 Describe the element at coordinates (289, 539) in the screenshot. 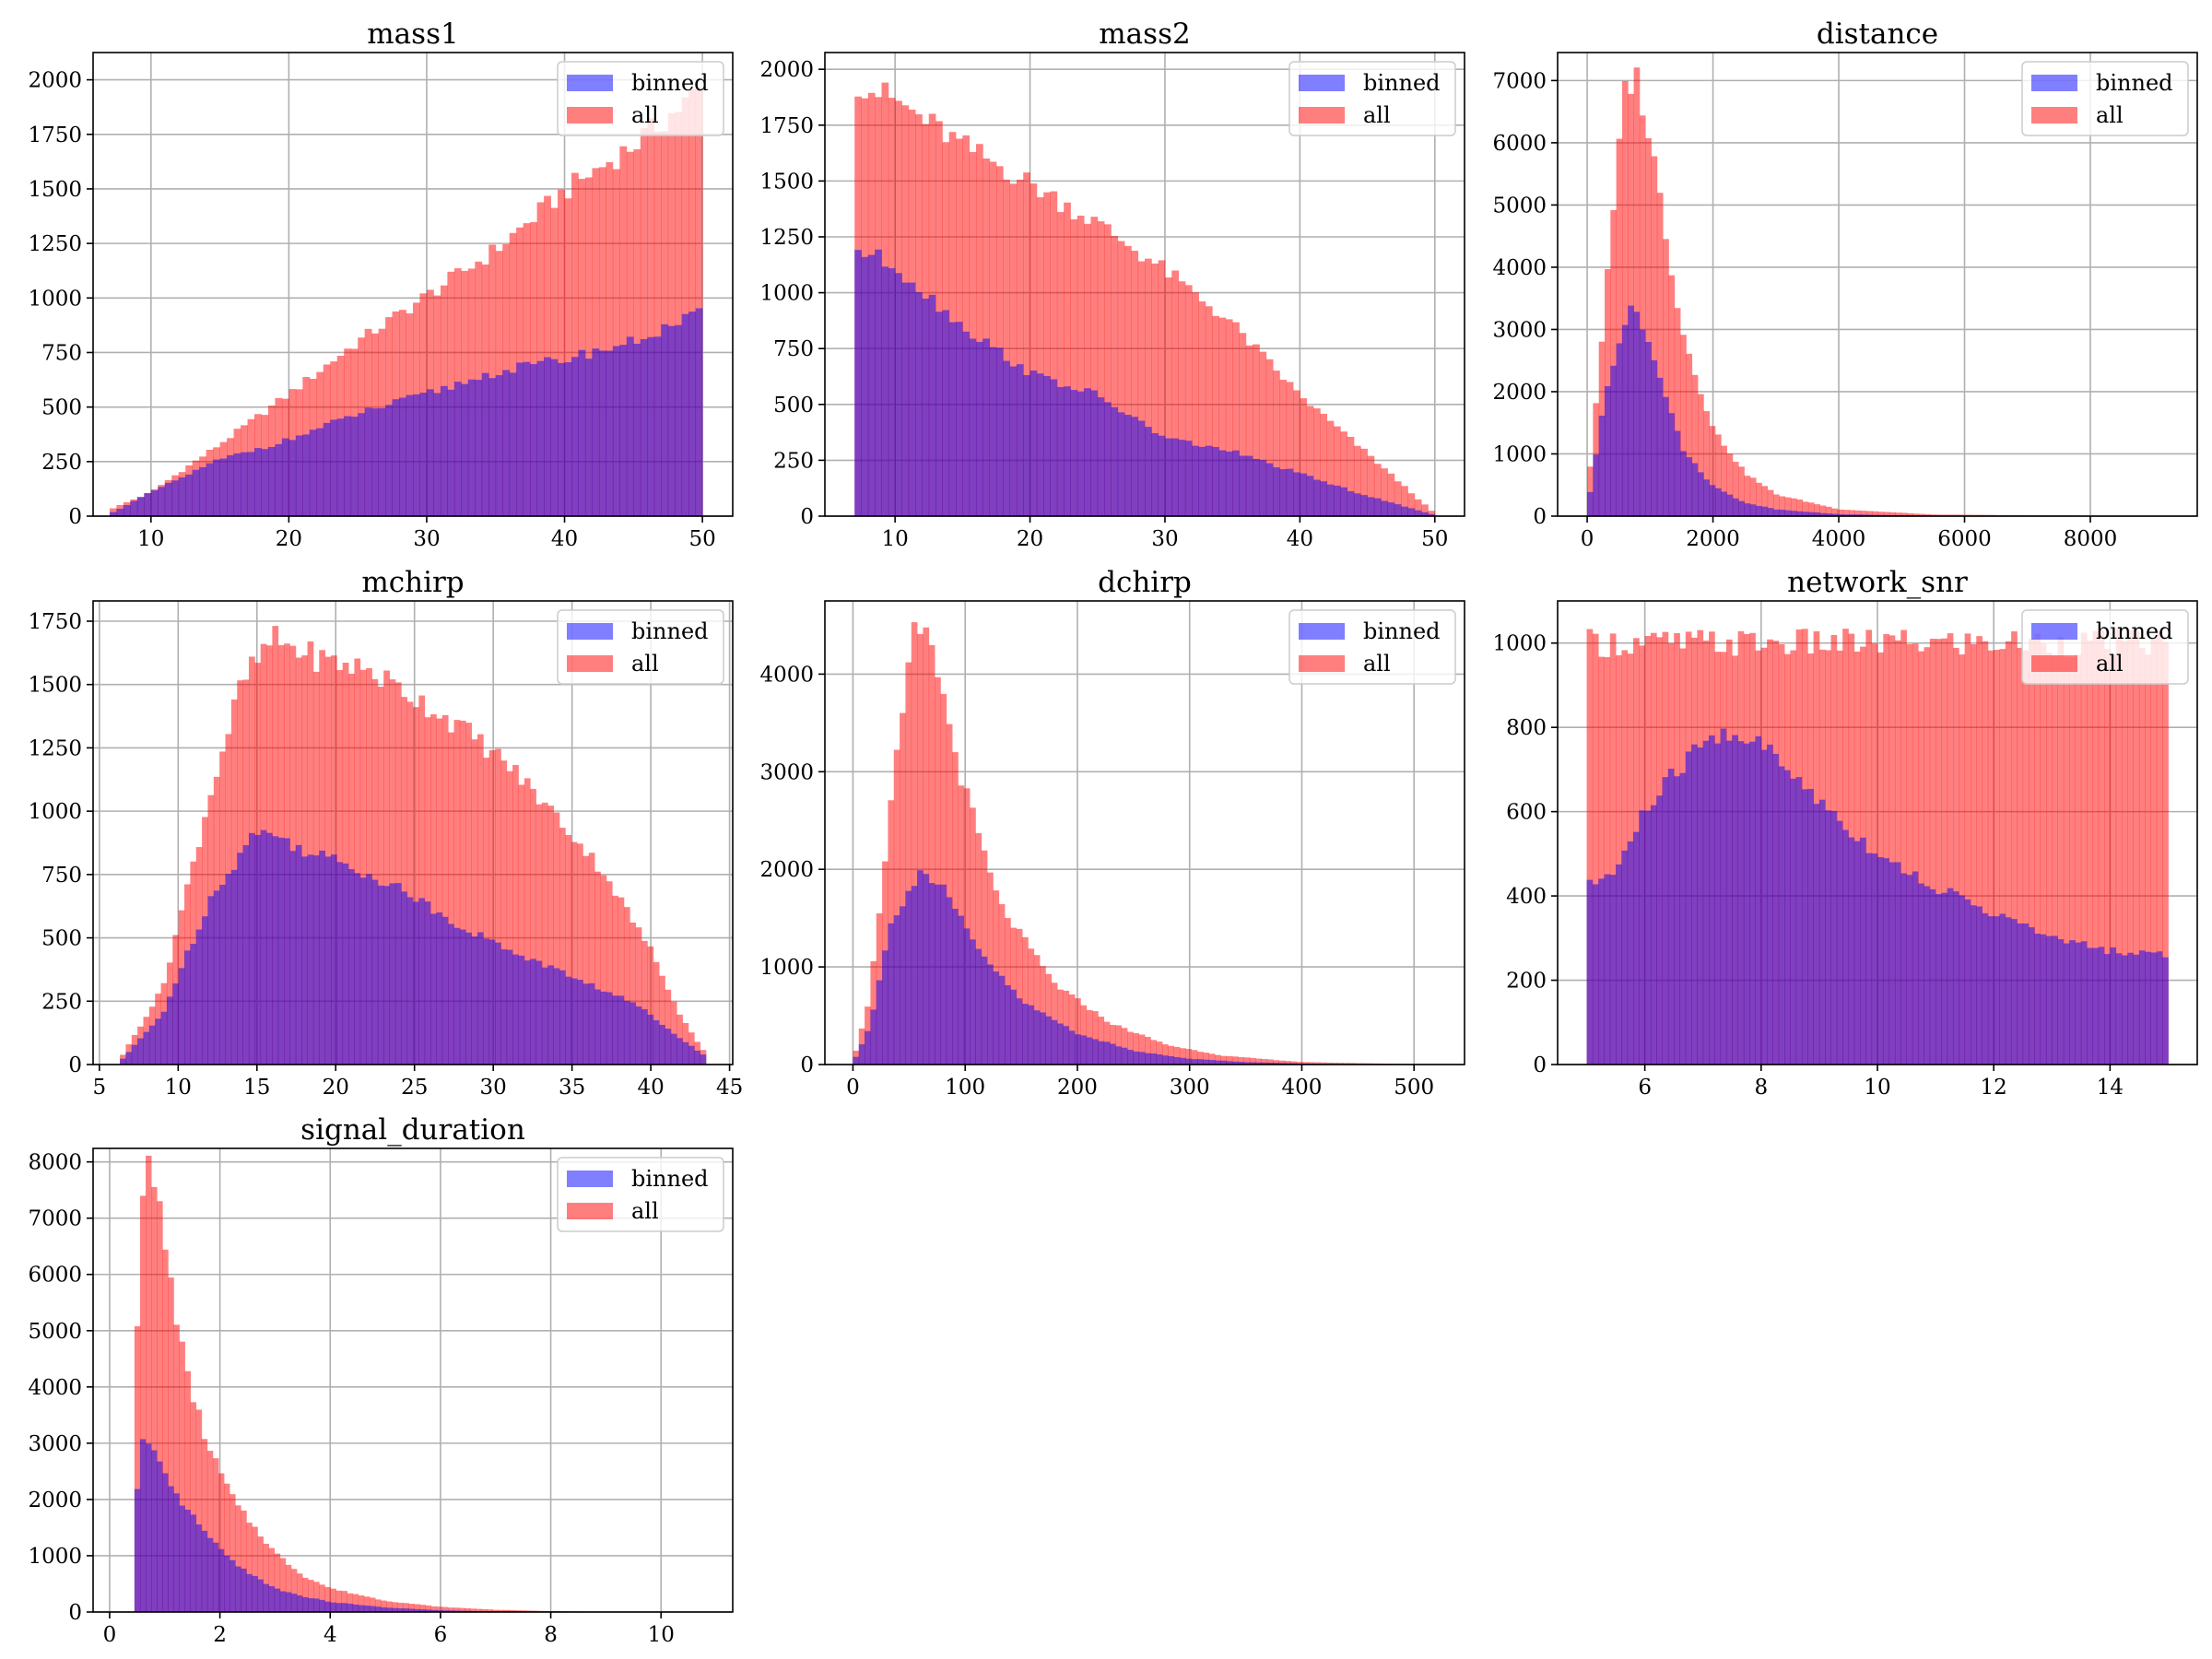

I see `x-tick-label: 20` at that location.